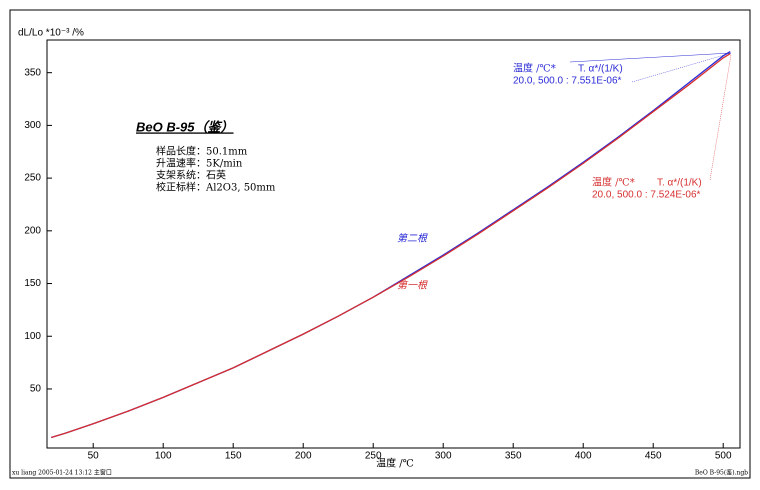 The image size is (760, 490). Describe the element at coordinates (583, 456) in the screenshot. I see `x-tick-label: 400` at that location.